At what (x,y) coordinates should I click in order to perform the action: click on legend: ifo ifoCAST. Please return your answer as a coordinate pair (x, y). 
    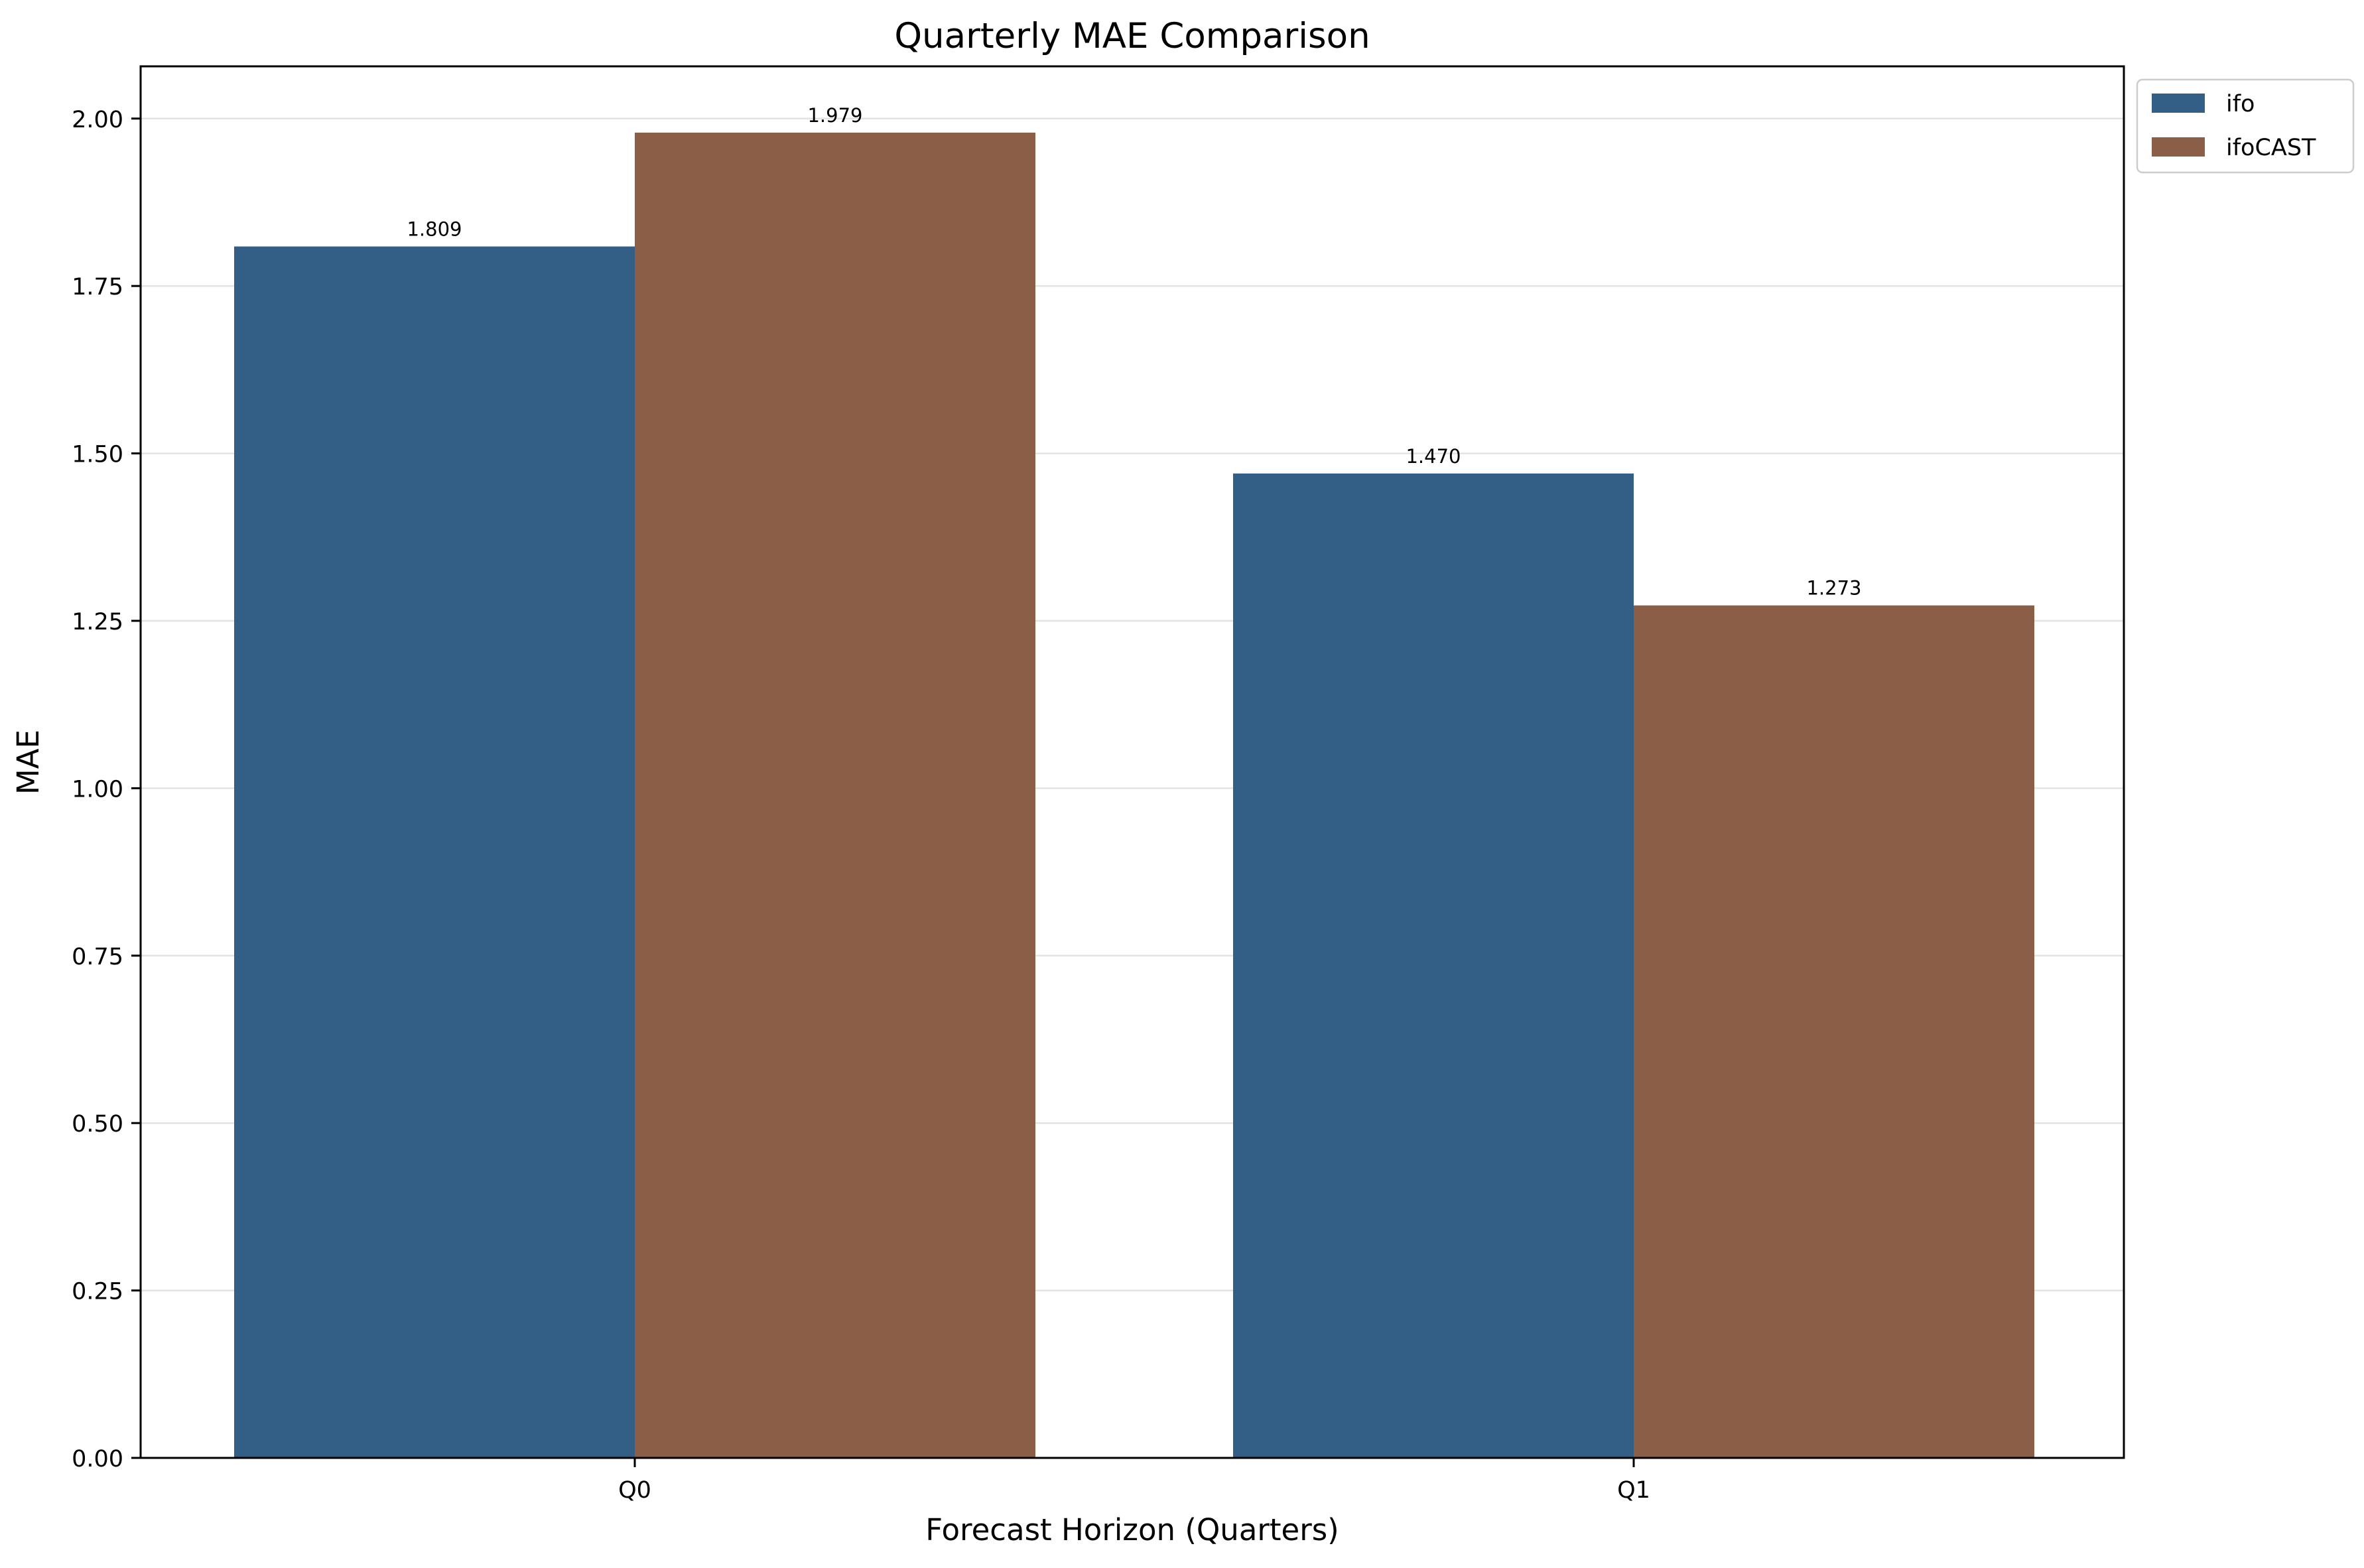
    Looking at the image, I should click on (2245, 126).